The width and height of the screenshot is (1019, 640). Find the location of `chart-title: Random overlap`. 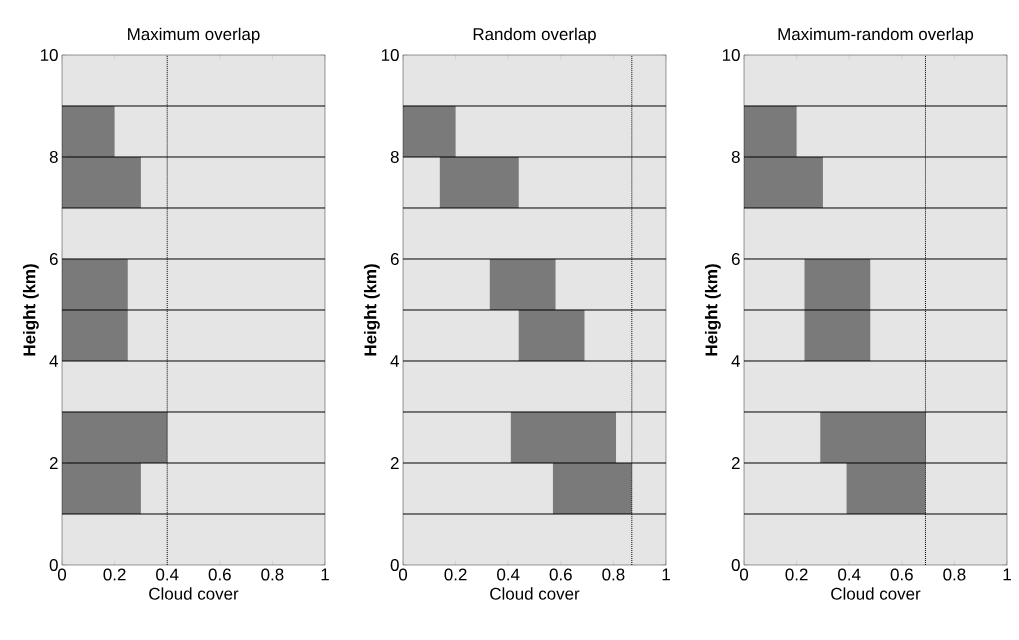

chart-title: Random overlap is located at coordinates (534, 35).